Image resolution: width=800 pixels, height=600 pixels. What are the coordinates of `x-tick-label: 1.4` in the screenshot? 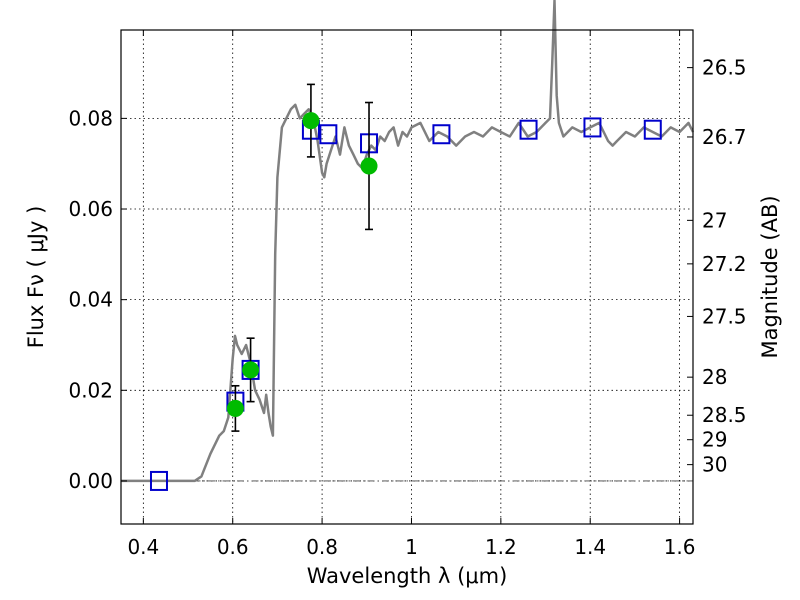 It's located at (590, 547).